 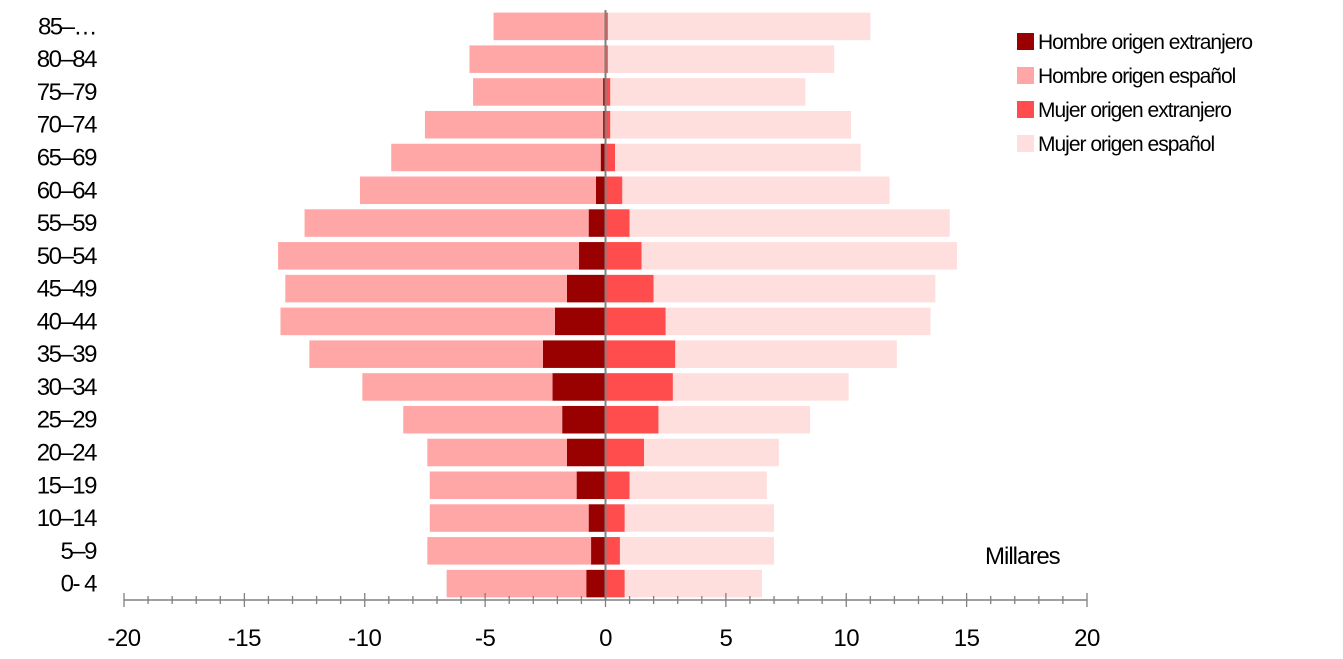 I want to click on x-tick-label: 5, so click(x=725, y=638).